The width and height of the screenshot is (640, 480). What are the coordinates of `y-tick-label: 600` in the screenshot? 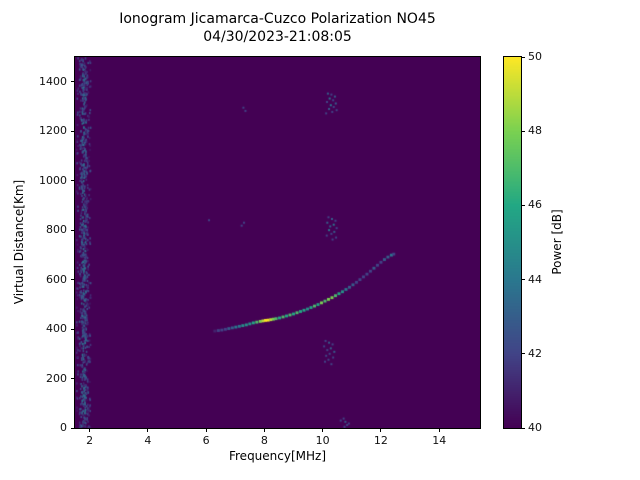 It's located at (56, 279).